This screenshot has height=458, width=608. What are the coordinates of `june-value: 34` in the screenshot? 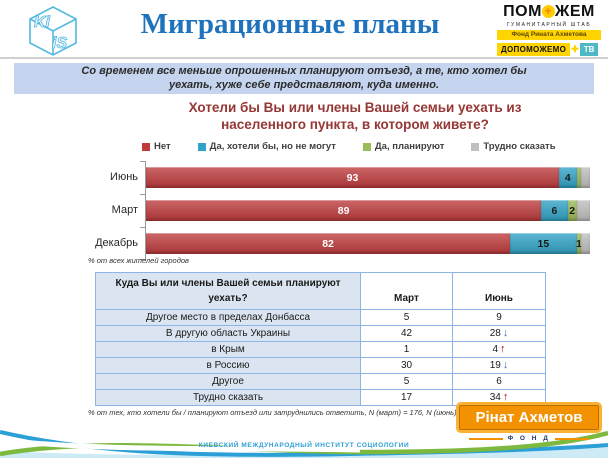 It's located at (495, 397).